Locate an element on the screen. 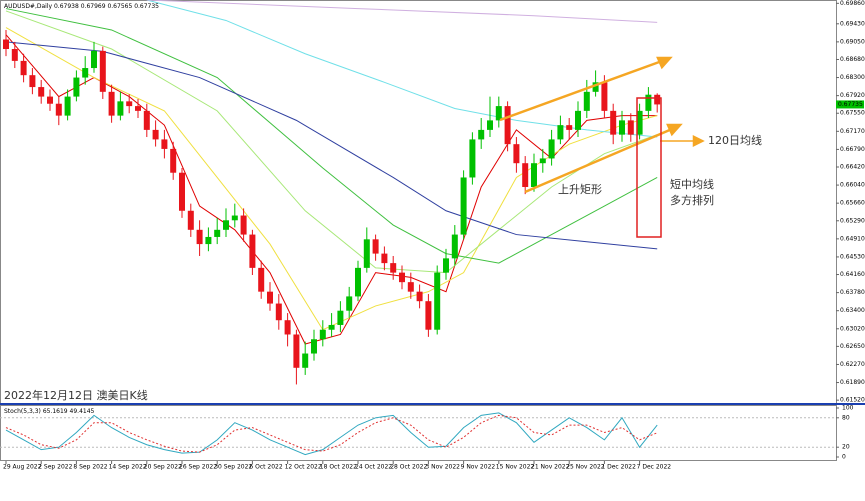 The image size is (865, 501). last-price-box is located at coordinates (850, 104).